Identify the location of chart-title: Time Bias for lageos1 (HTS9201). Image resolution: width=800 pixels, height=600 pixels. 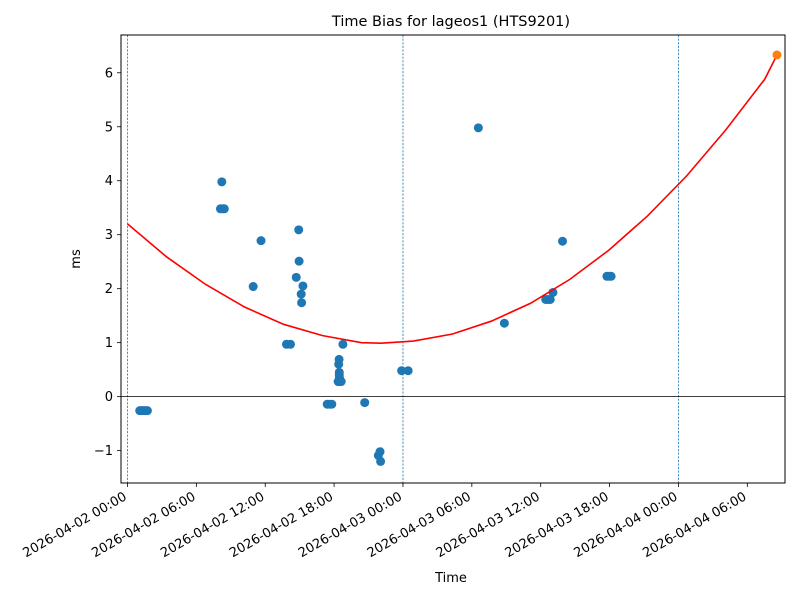
(450, 22).